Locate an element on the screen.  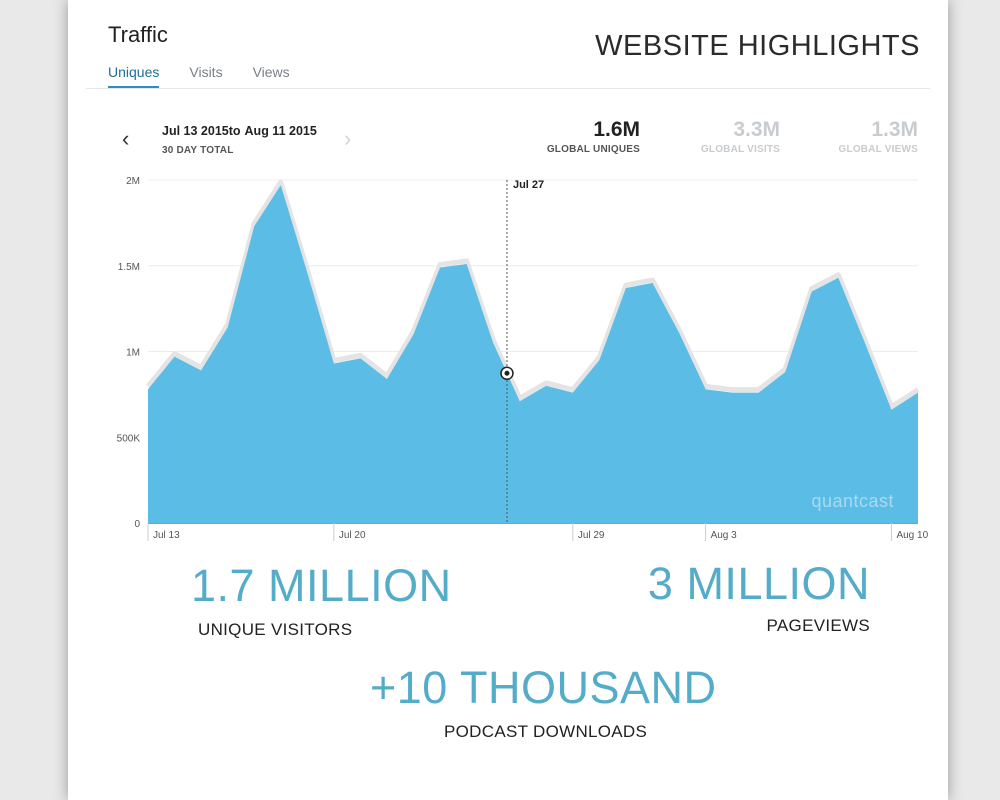
stat-label: GLOBAL VIEWS is located at coordinates (878, 149).